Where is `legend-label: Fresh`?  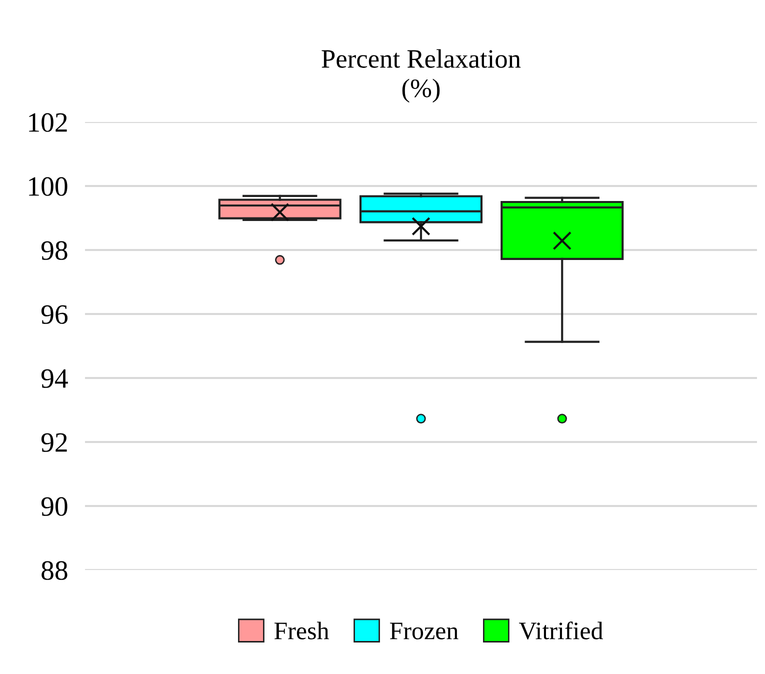 legend-label: Fresh is located at coordinates (301, 631).